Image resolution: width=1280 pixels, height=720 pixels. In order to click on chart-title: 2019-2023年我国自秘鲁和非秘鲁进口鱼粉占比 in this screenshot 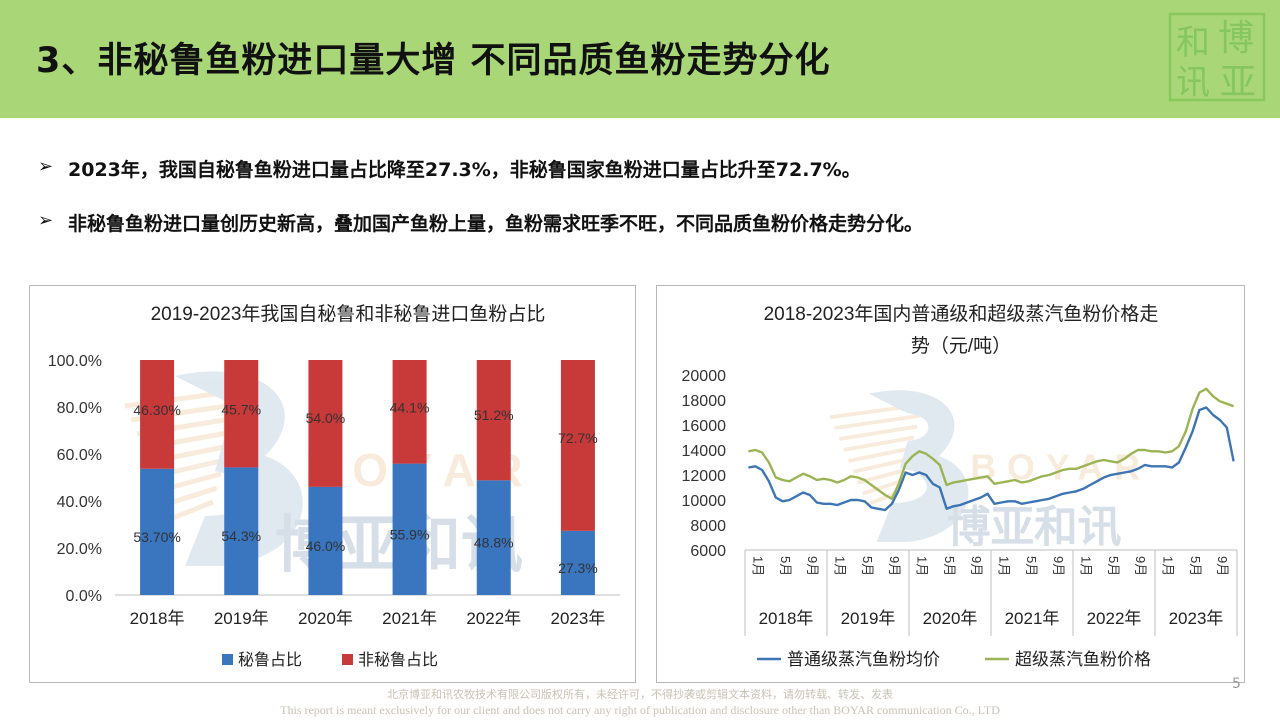, I will do `click(348, 314)`.